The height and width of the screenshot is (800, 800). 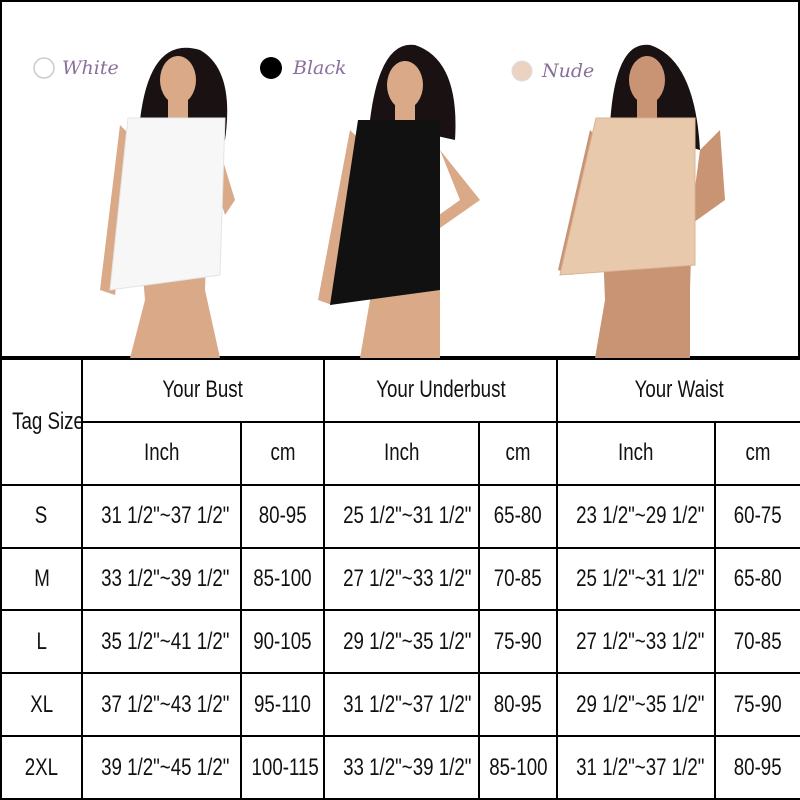 I want to click on measurement: 60-75, so click(x=758, y=516).